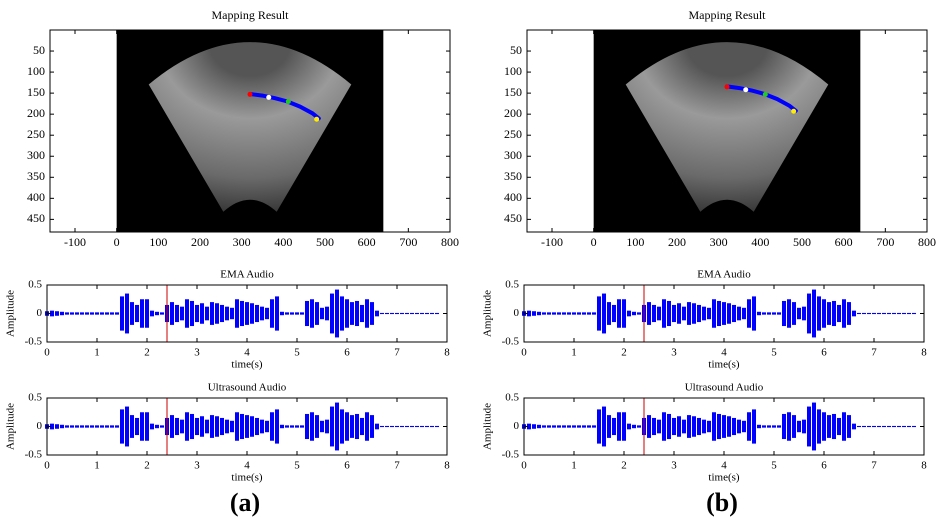 Image resolution: width=943 pixels, height=529 pixels. I want to click on y-tick-label: 250, so click(513, 134).